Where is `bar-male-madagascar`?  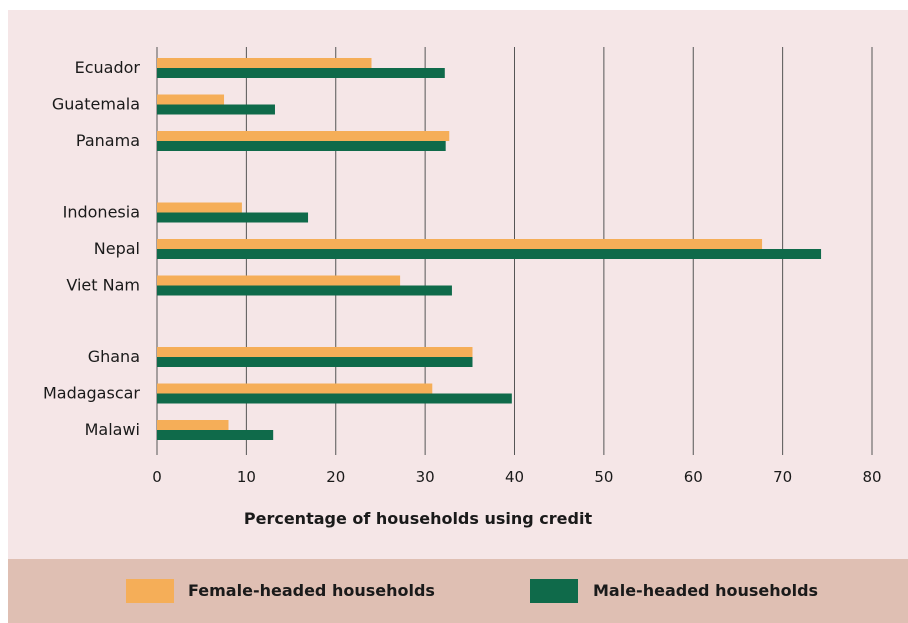 bar-male-madagascar is located at coordinates (334, 398).